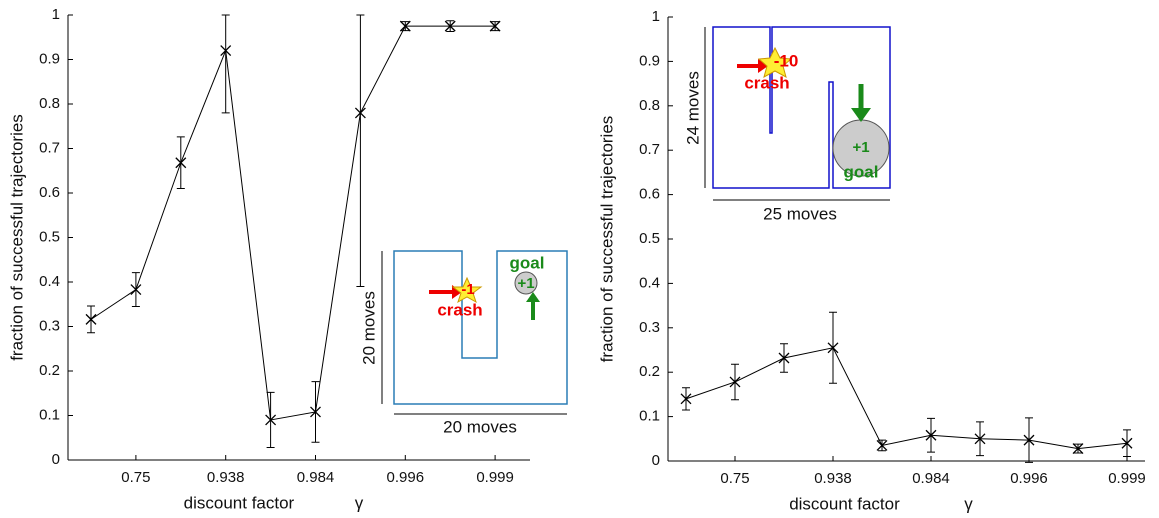 The height and width of the screenshot is (518, 1159). I want to click on height-label: 24 moves, so click(692, 108).